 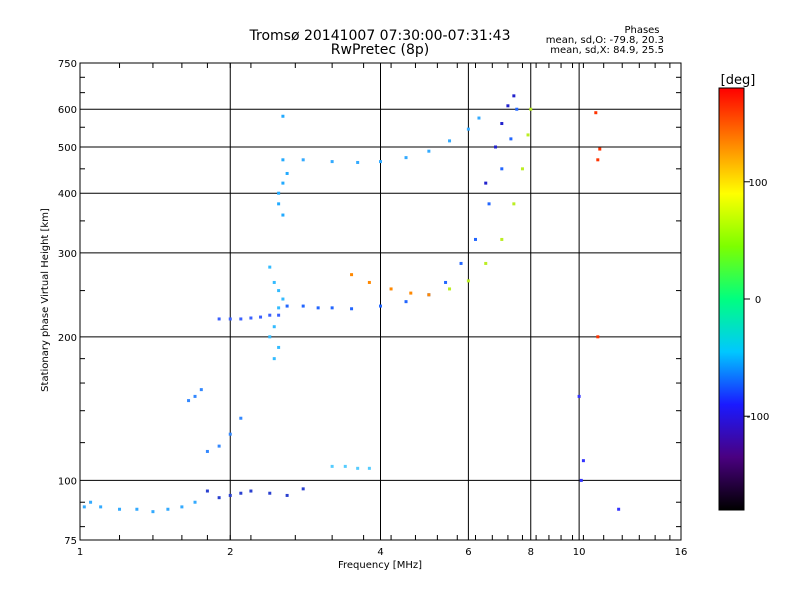 What do you see at coordinates (605, 40) in the screenshot?
I see `stats-line-o: mean, sd,O: -79.8, 20.3` at bounding box center [605, 40].